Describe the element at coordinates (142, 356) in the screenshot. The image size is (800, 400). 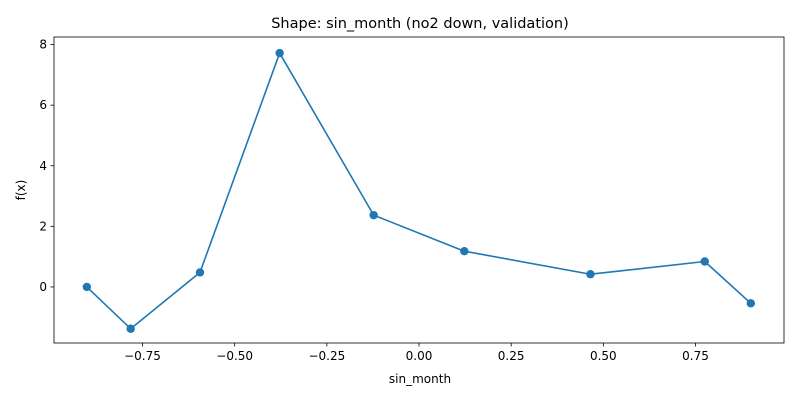
I see `x-tick-label: −0.75` at that location.